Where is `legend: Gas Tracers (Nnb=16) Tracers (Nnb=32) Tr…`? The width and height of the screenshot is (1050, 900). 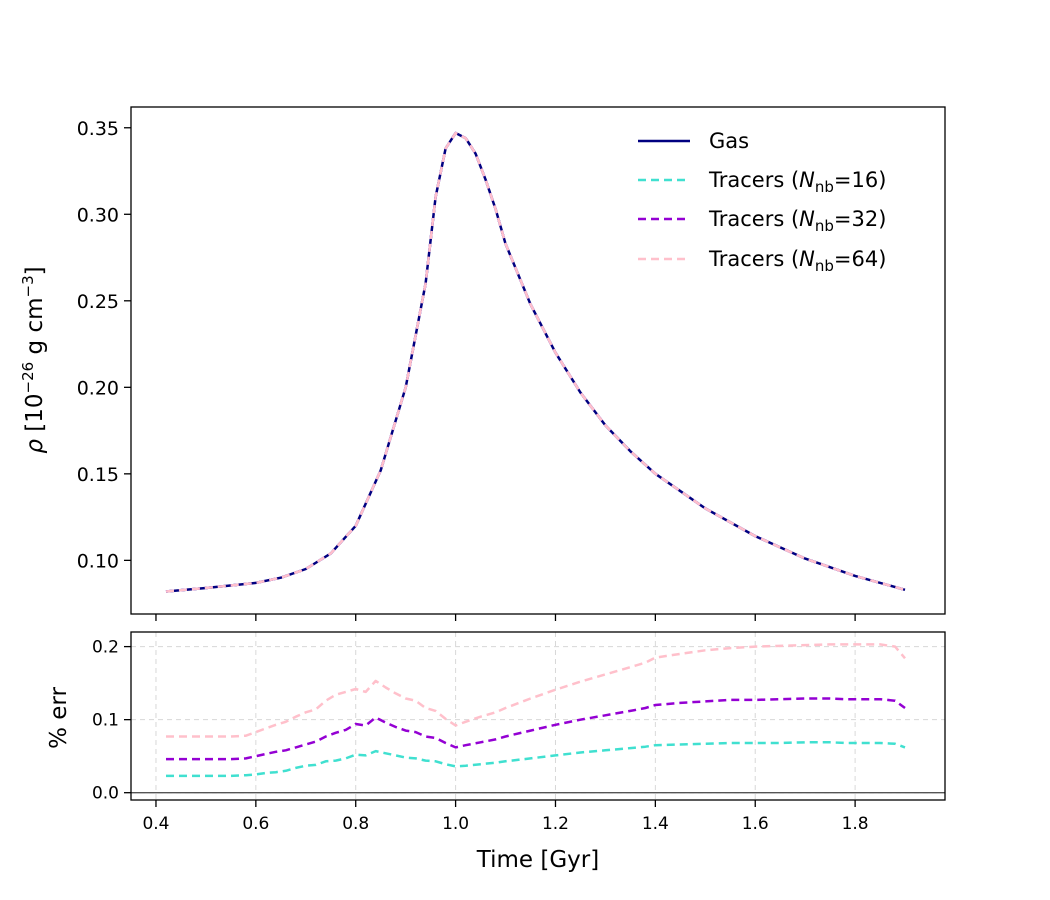 legend: Gas Tracers (Nnb=16) Tracers (Nnb=32) Tr… is located at coordinates (762, 202).